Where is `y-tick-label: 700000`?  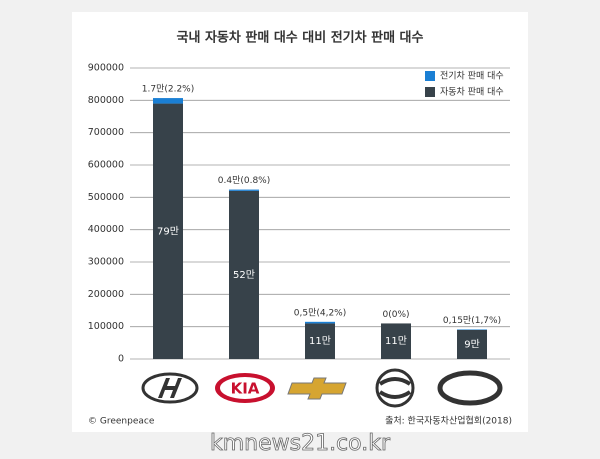 y-tick-label: 700000 is located at coordinates (106, 132).